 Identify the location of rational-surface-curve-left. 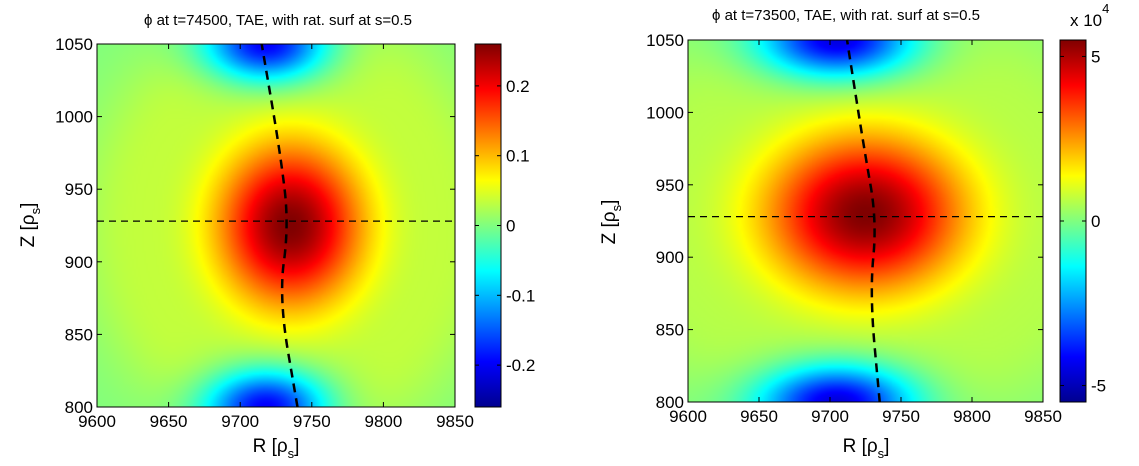
(279, 225).